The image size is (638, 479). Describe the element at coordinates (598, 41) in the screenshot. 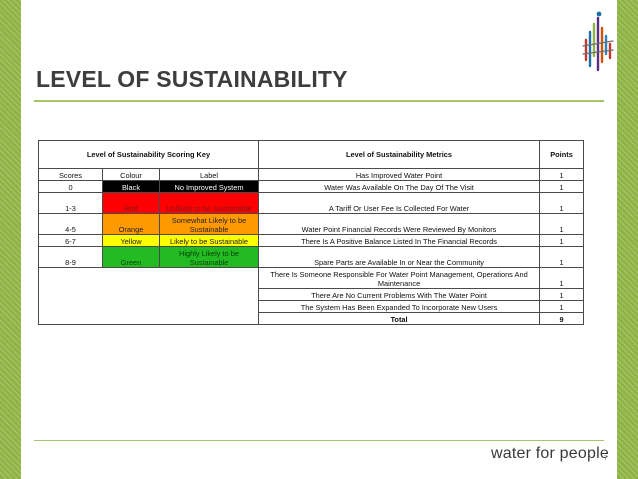

I see `water-for-people-logo-icon` at that location.